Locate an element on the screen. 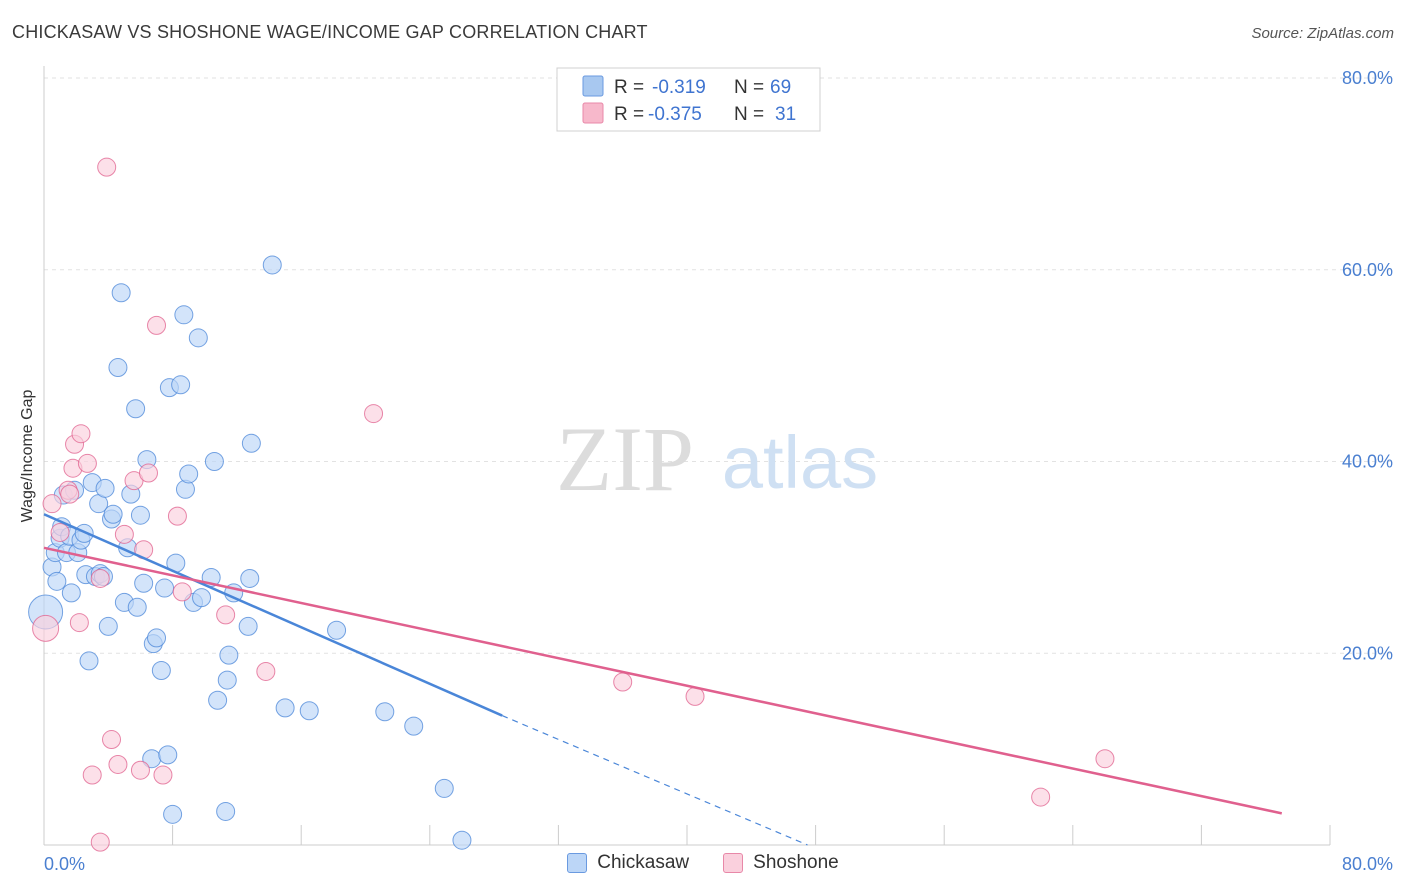 This screenshot has height=892, width=1406. legend-r-value: -0.375 is located at coordinates (675, 114).